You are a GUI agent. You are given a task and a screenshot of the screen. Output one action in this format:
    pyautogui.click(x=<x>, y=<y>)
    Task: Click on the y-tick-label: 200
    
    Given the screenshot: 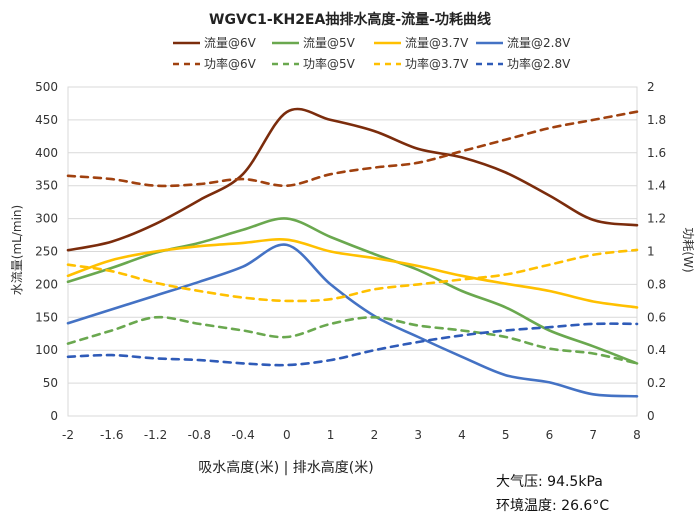 What is the action you would take?
    pyautogui.click(x=46, y=284)
    